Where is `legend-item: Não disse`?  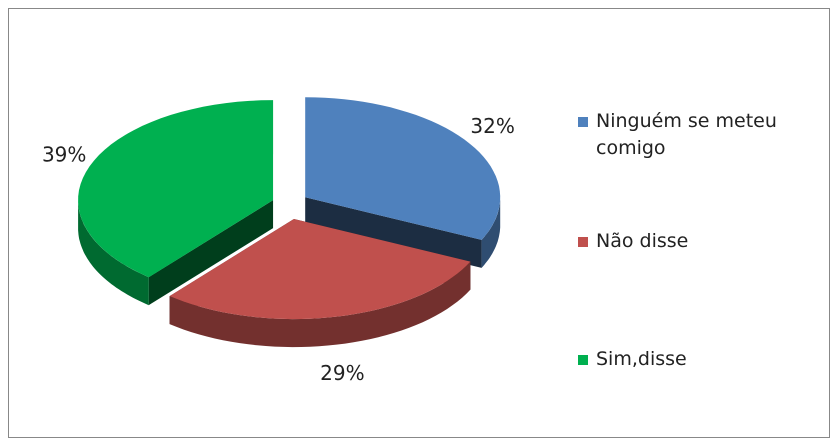
legend-item: Não disse is located at coordinates (682, 241).